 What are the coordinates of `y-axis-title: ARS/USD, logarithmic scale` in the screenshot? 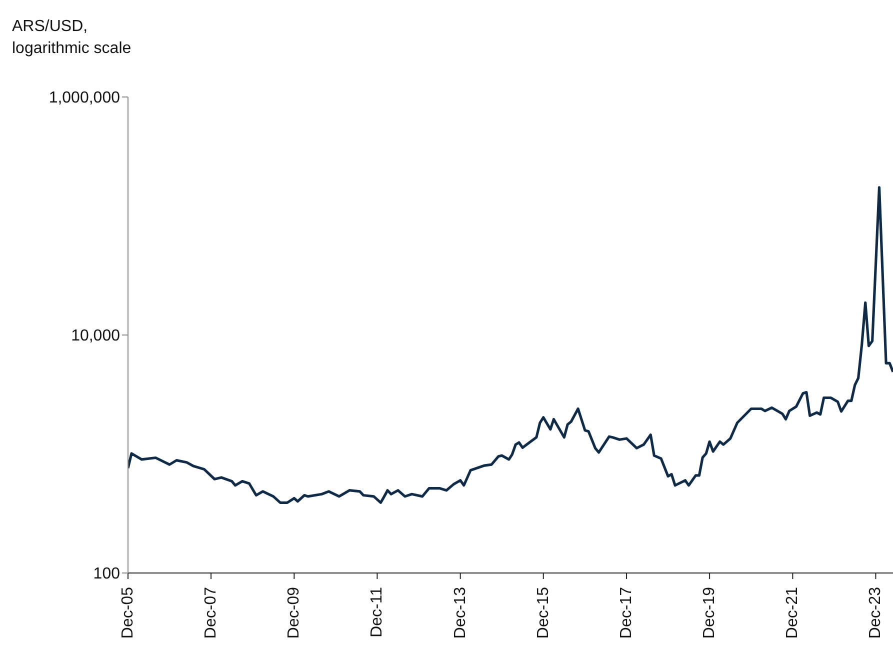 It's located at (72, 38).